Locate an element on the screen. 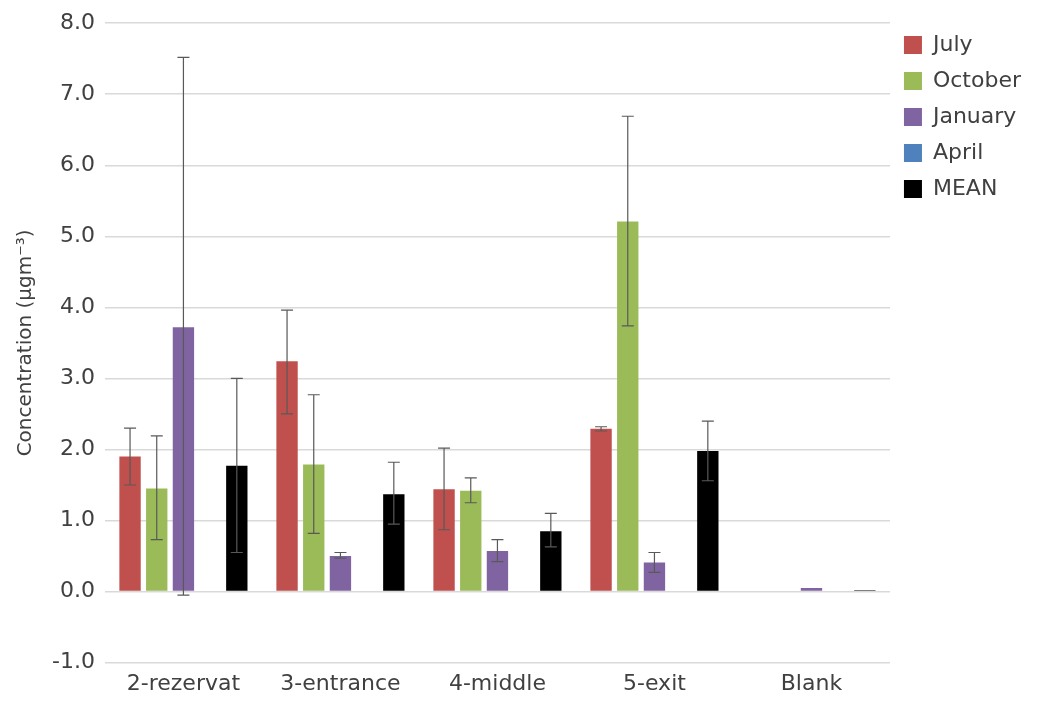 The image size is (1051, 715). y-tick-label: 3.0 is located at coordinates (77, 377).